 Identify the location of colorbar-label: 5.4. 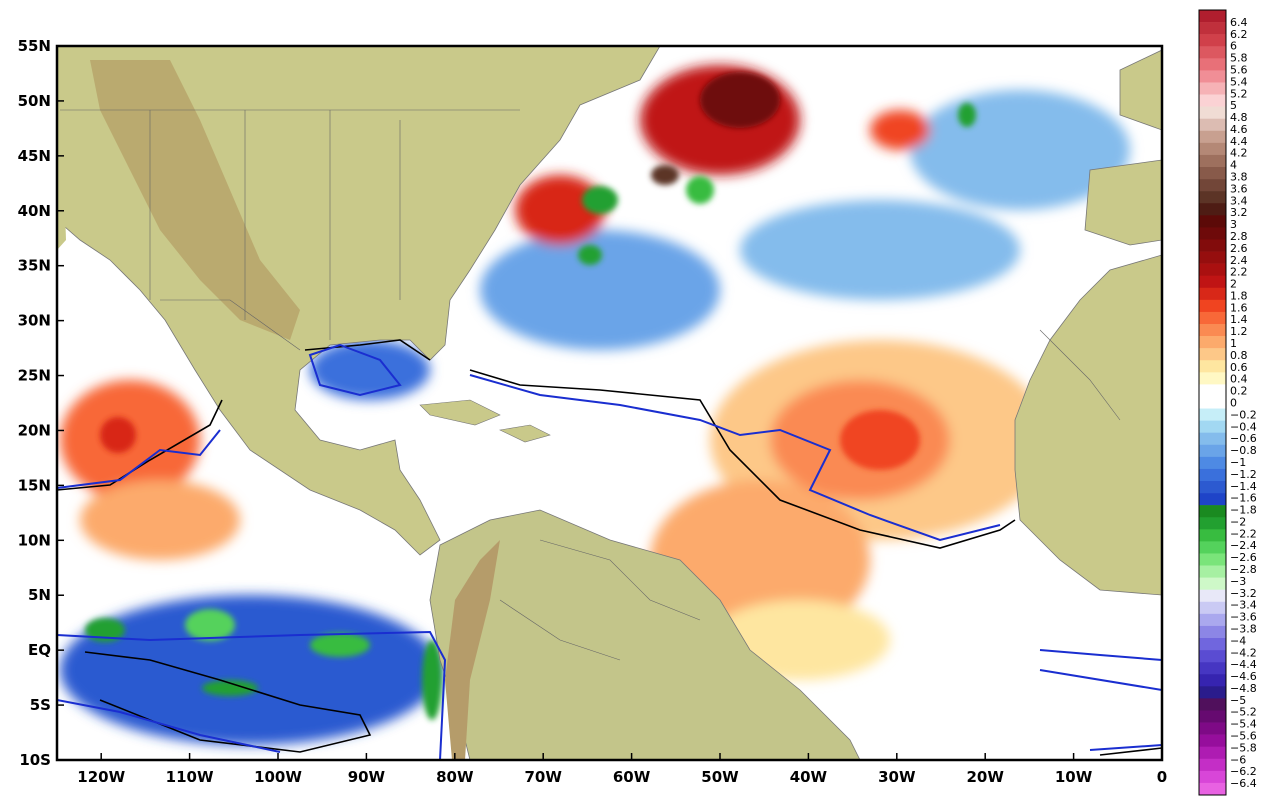
(1239, 81).